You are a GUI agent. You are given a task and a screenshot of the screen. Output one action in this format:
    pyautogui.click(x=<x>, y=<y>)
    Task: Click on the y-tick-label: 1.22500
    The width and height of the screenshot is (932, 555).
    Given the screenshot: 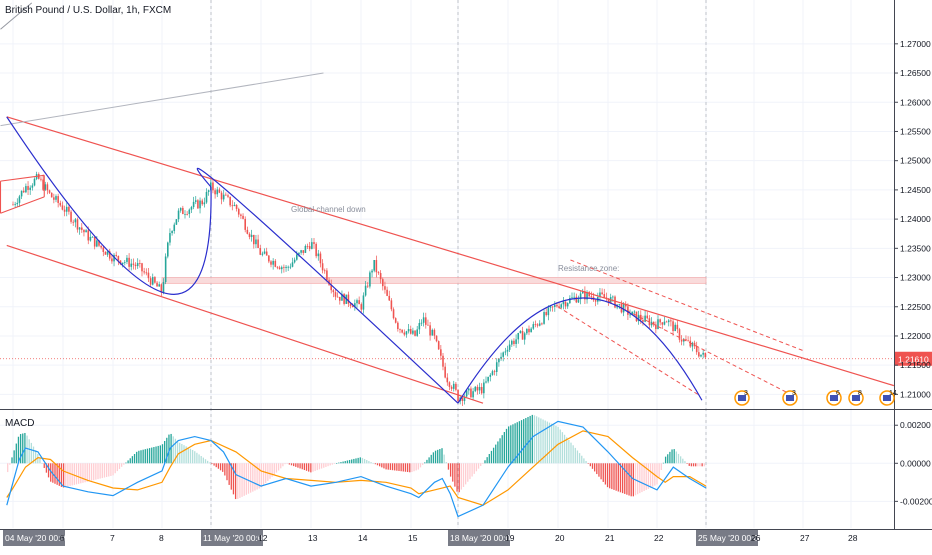 What is the action you would take?
    pyautogui.click(x=915, y=307)
    